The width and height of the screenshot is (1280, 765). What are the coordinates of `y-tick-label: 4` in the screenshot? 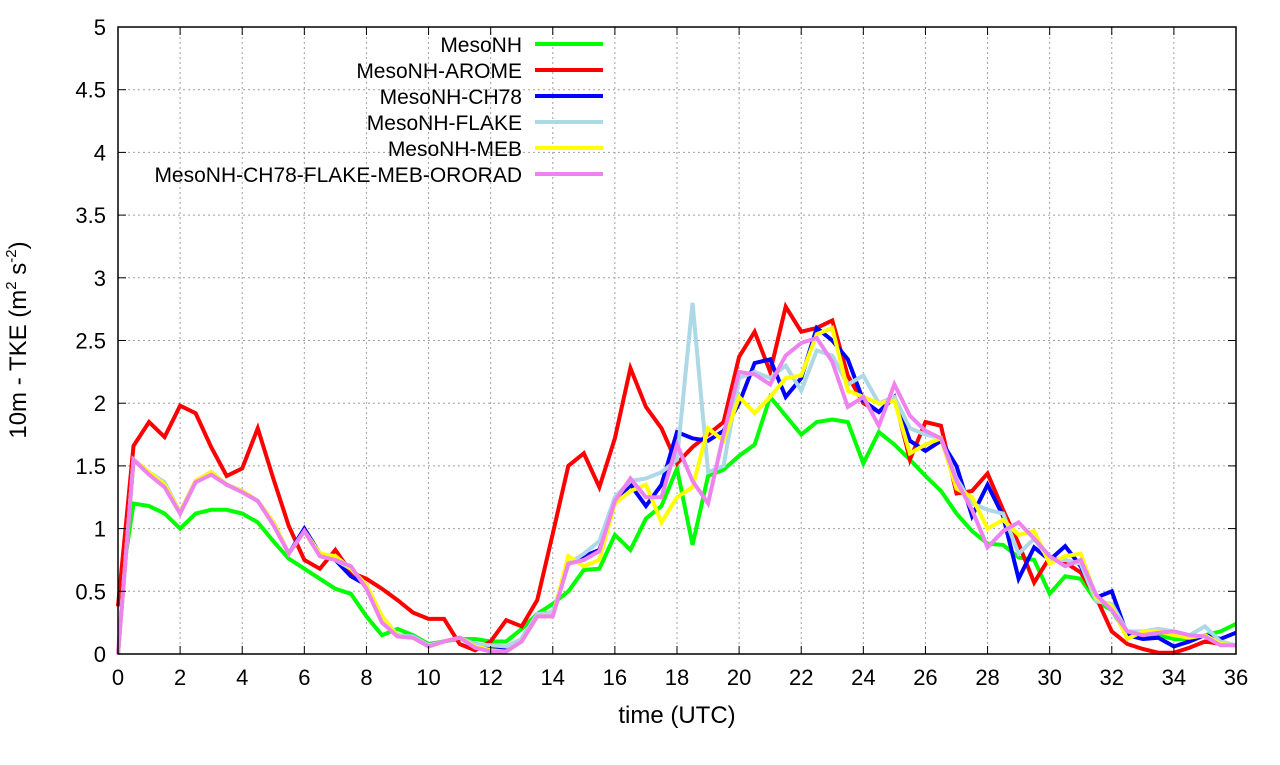 It's located at (100, 152).